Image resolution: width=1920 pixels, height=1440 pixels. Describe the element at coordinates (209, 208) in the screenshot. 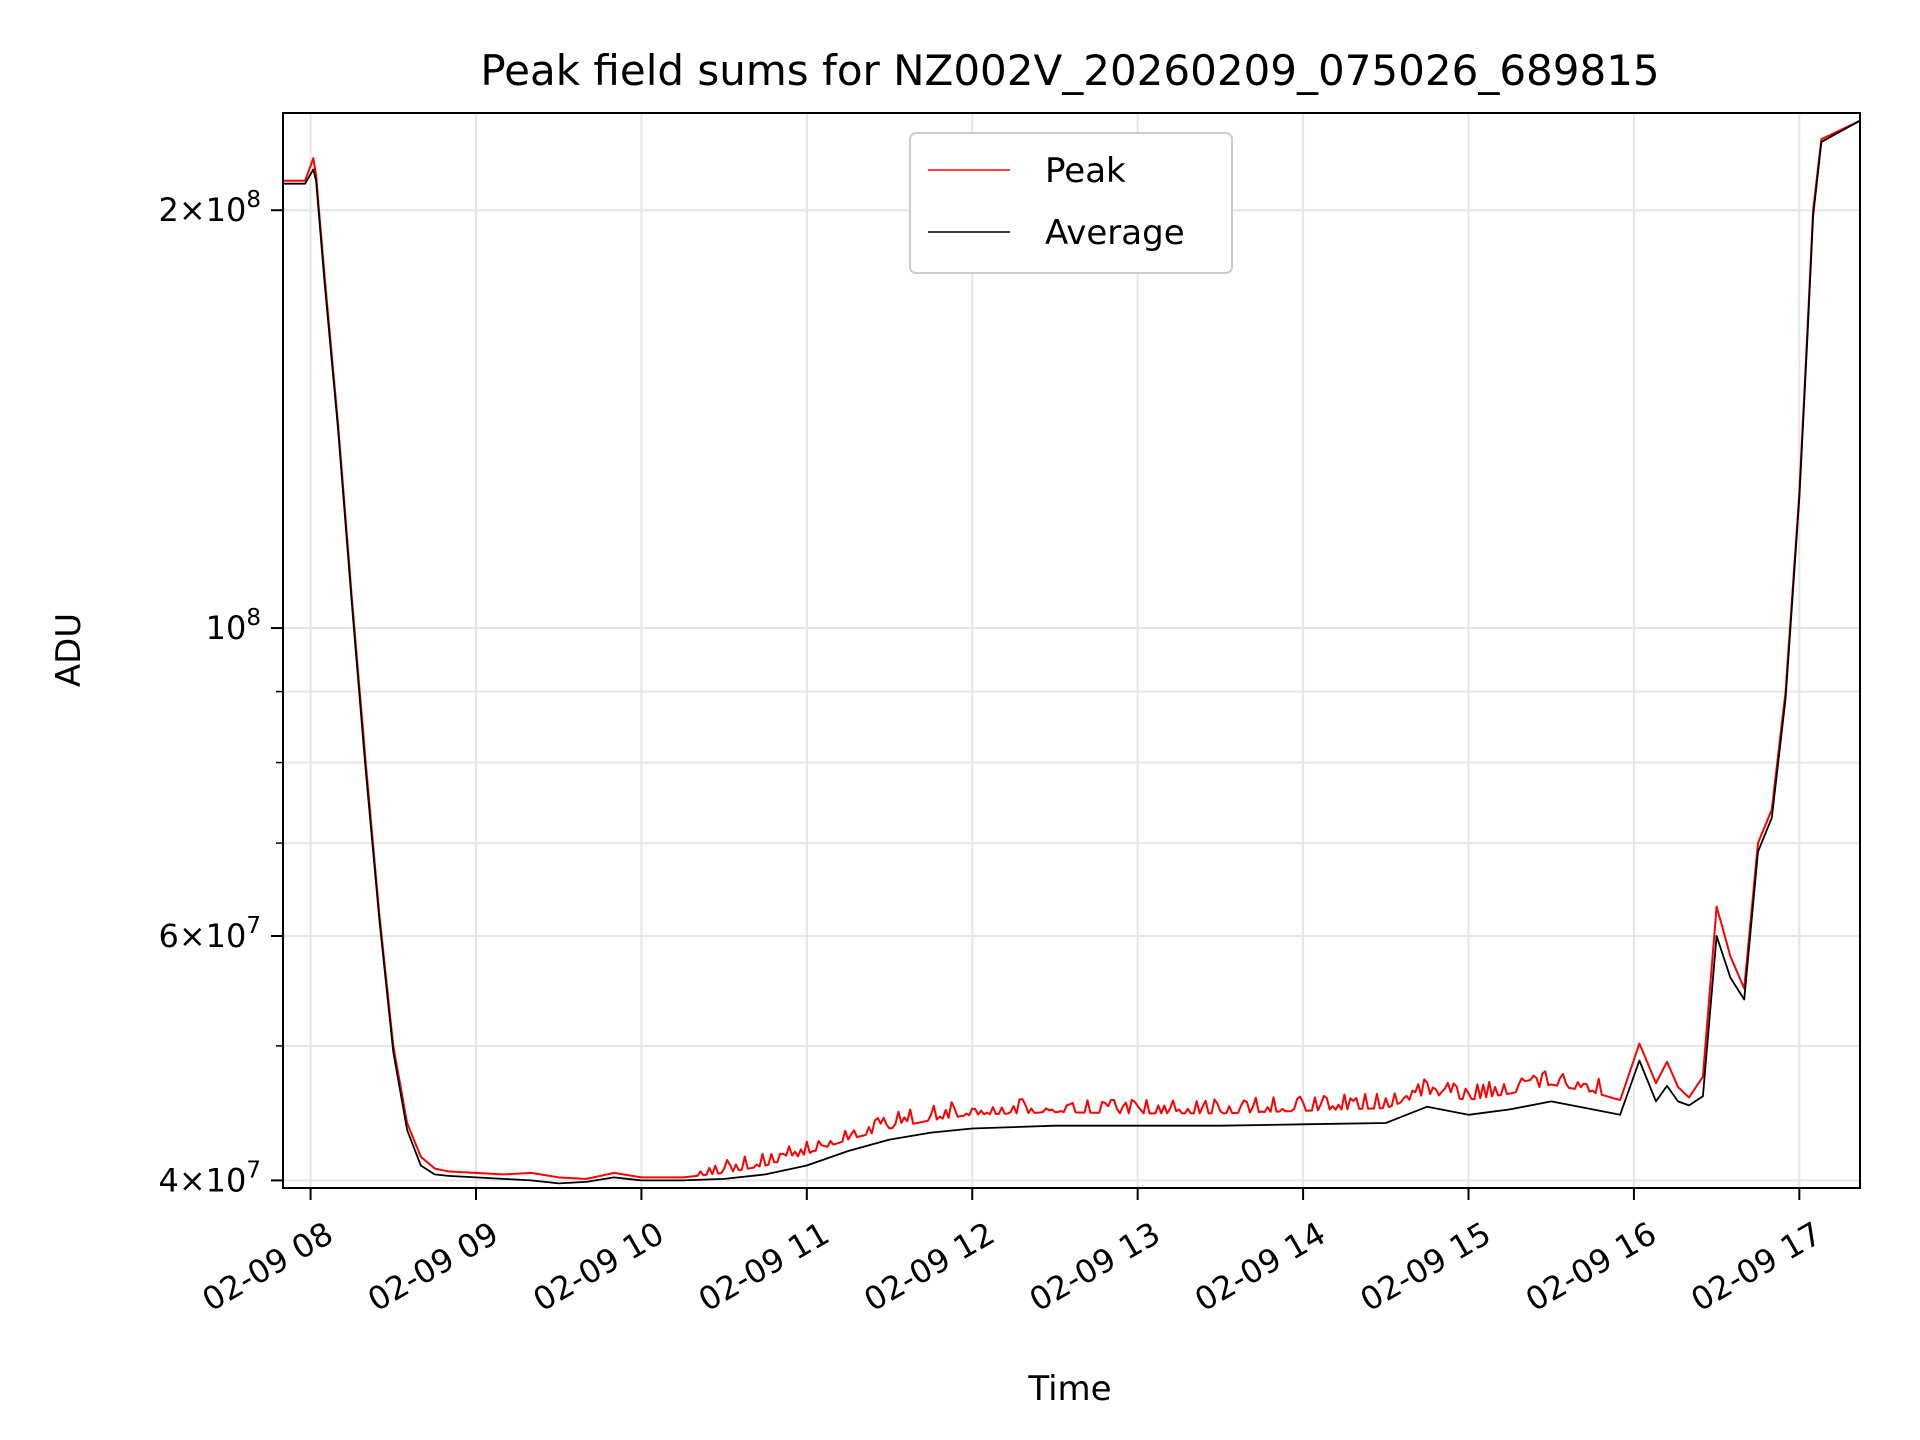

I see `y-tick-label: 2×108` at that location.